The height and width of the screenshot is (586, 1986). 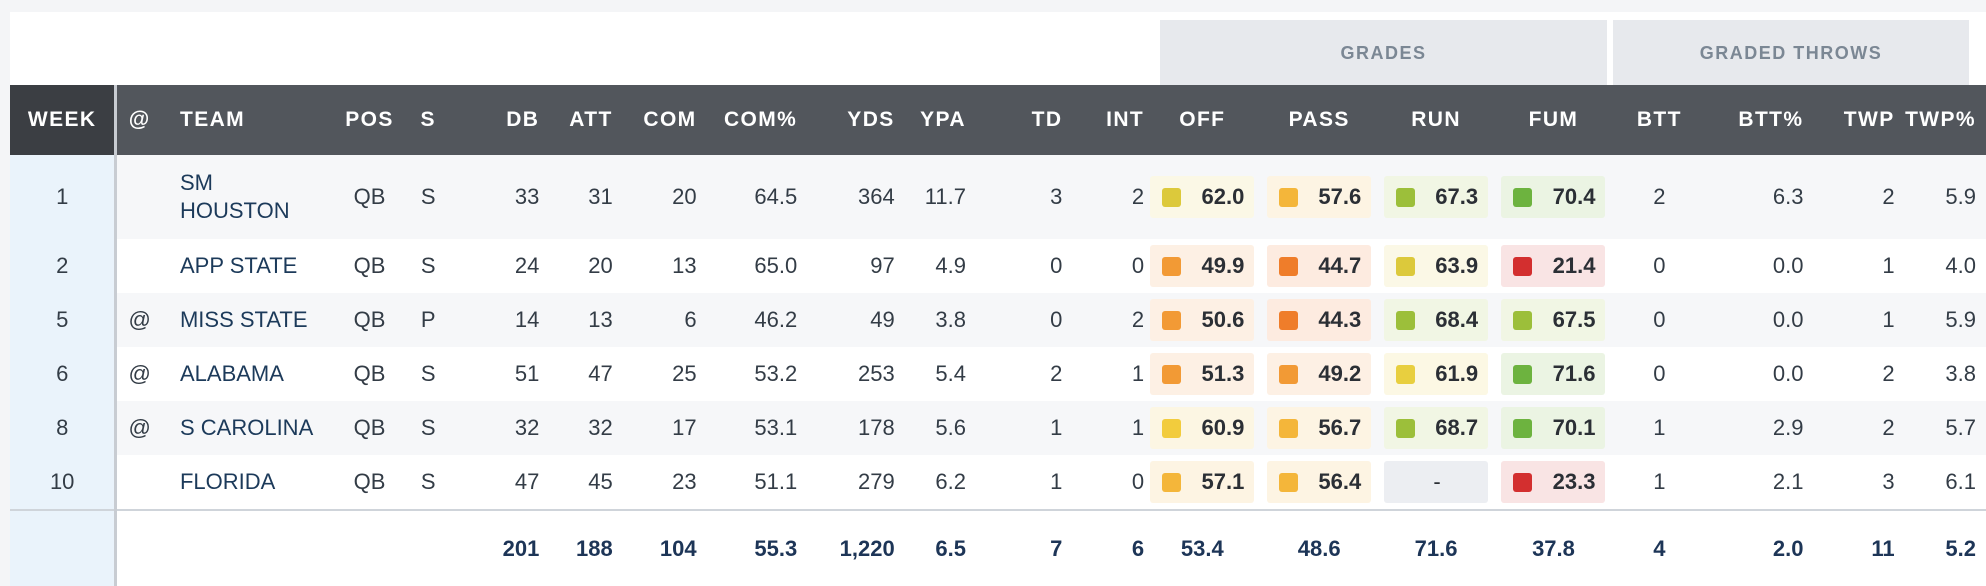 I want to click on col-twp-pct: TWP%, so click(x=1940, y=120).